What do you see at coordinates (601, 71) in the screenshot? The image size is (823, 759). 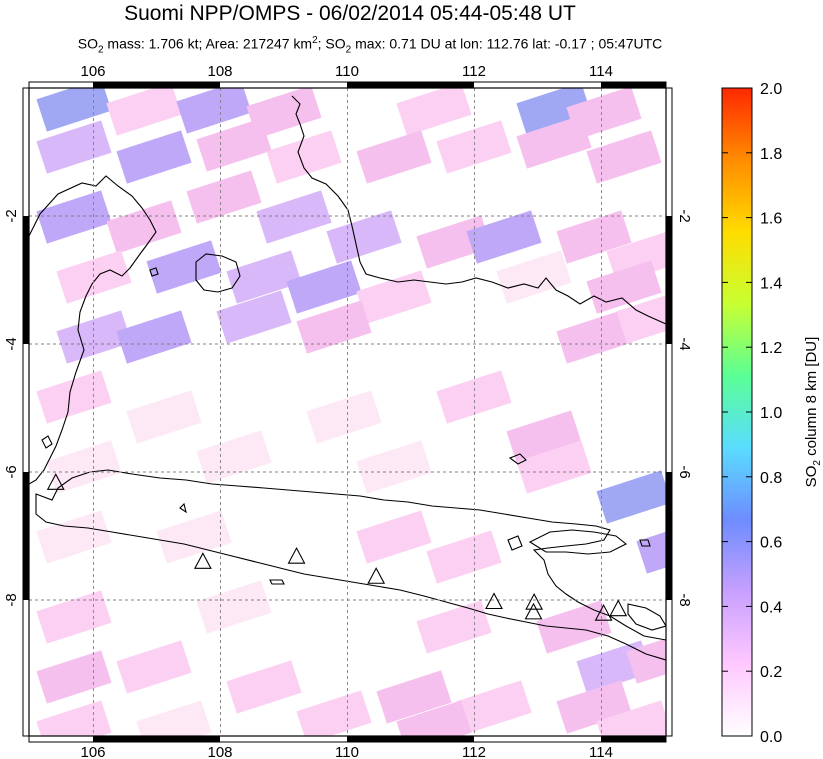 I see `lon-tick-label: 114` at bounding box center [601, 71].